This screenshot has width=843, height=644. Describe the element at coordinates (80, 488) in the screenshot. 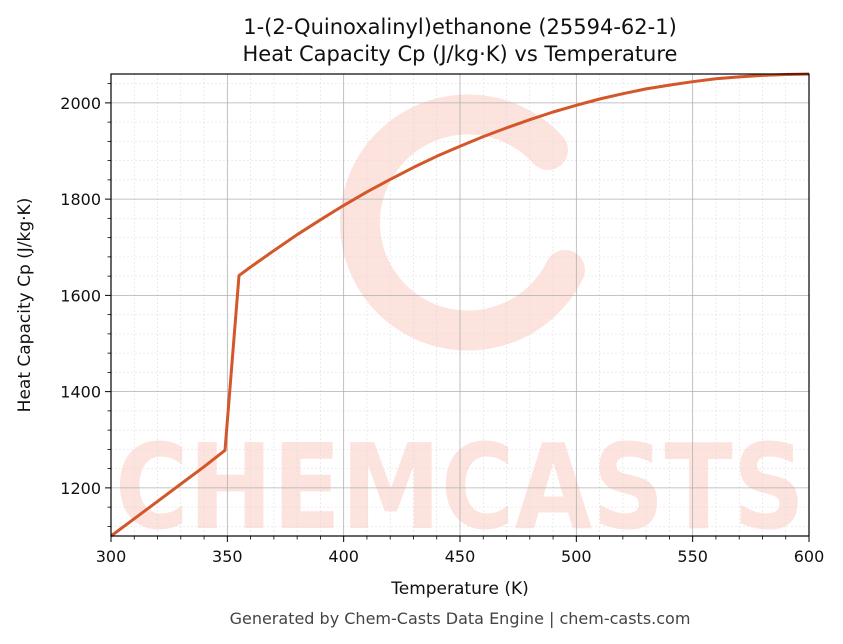

I see `y-tick-label: 1200` at that location.